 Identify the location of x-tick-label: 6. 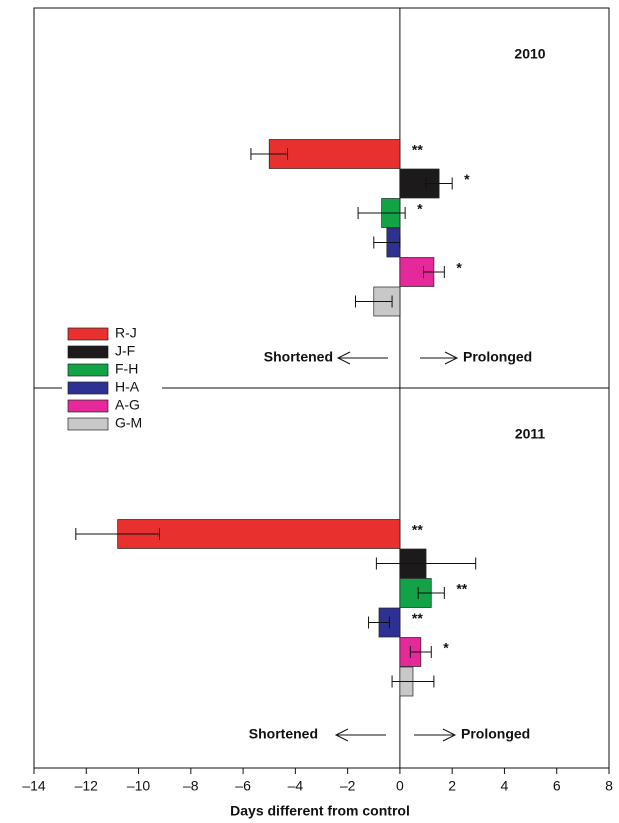
(557, 786).